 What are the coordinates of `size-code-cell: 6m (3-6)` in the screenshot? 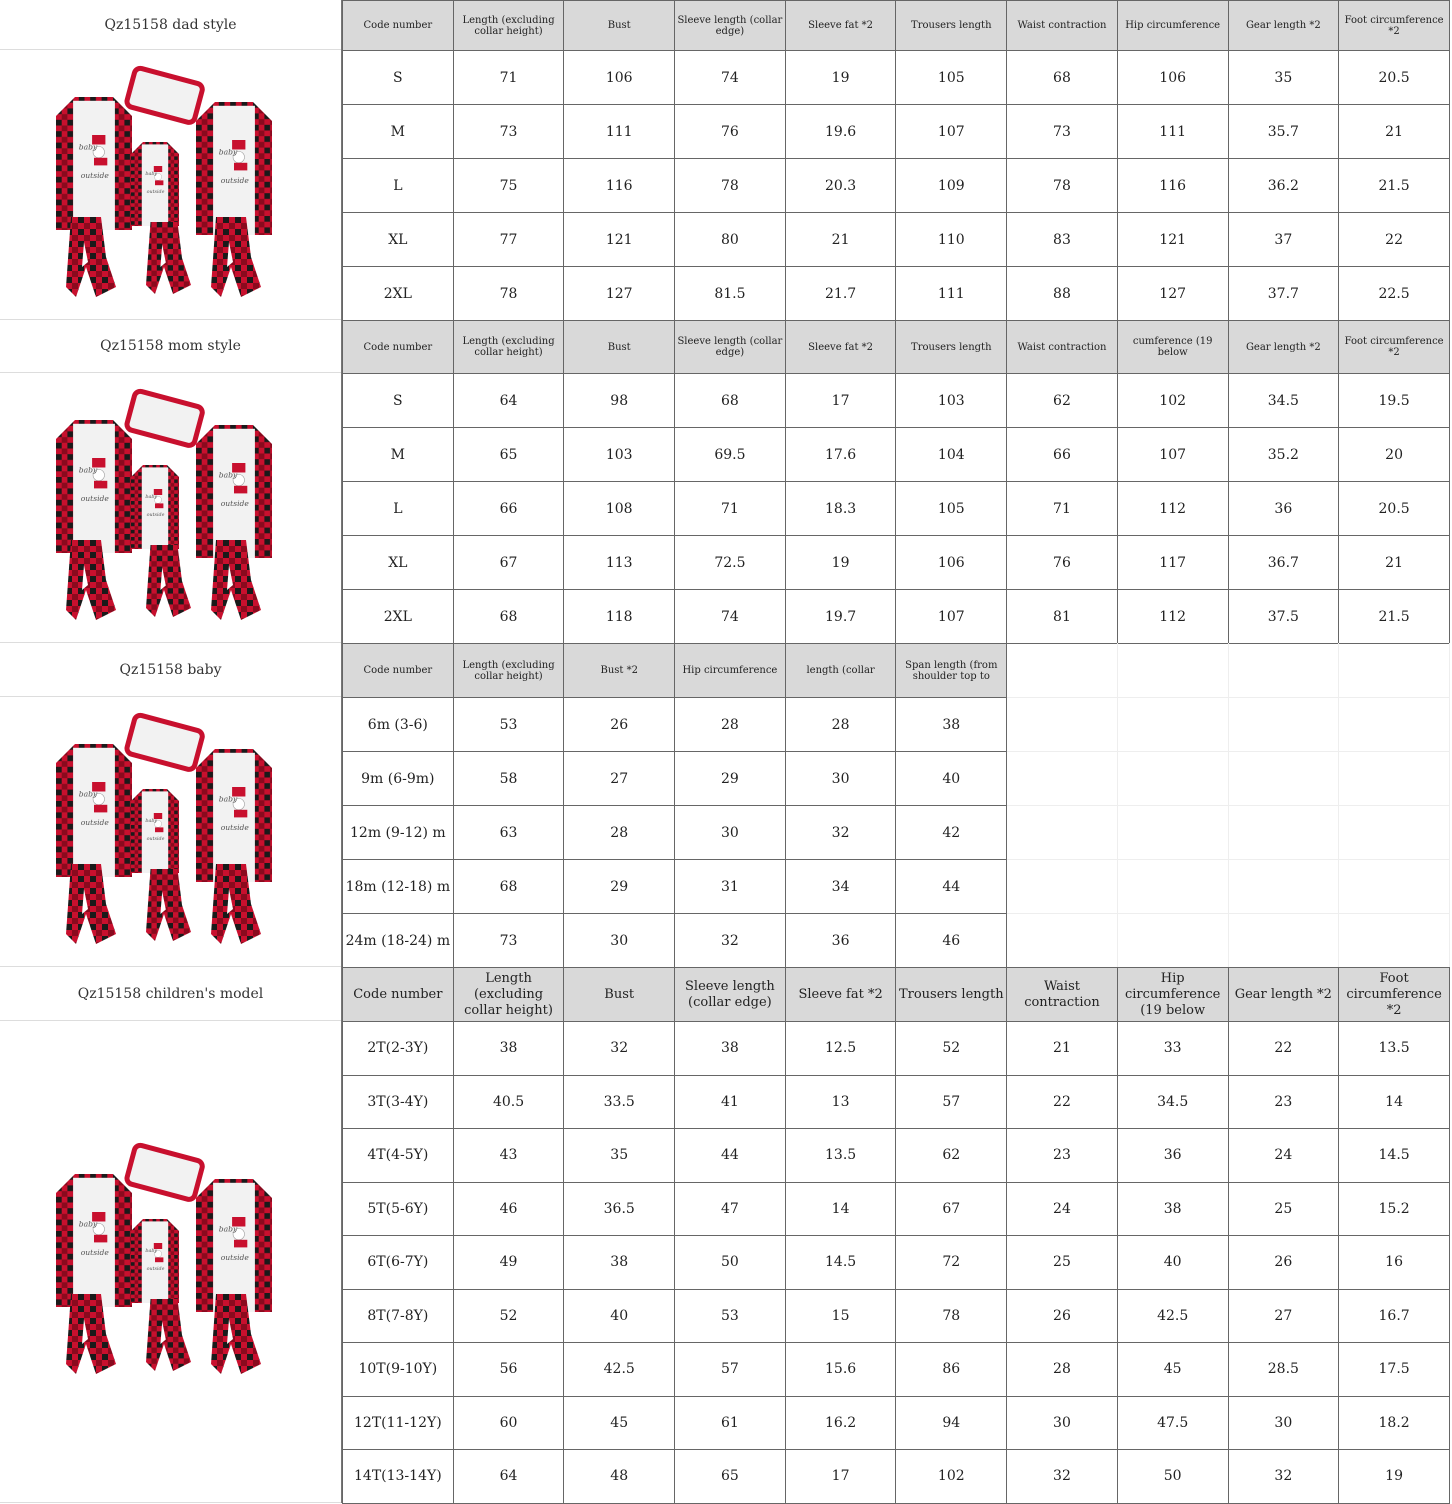 It's located at (398, 724).